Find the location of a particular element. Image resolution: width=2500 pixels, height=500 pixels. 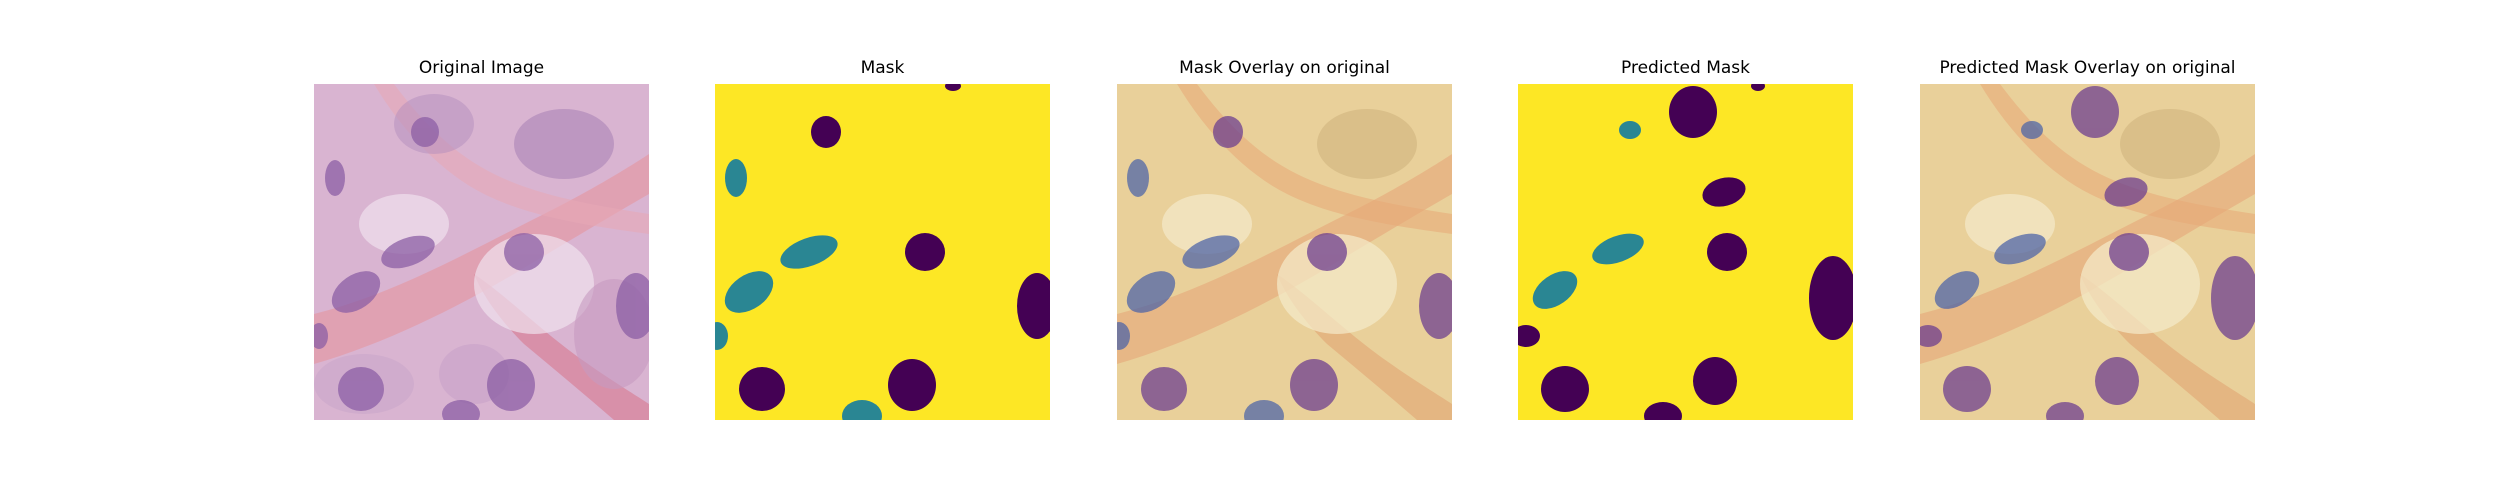

panel-title: Predicted Mask Overlay on original is located at coordinates (2087, 68).